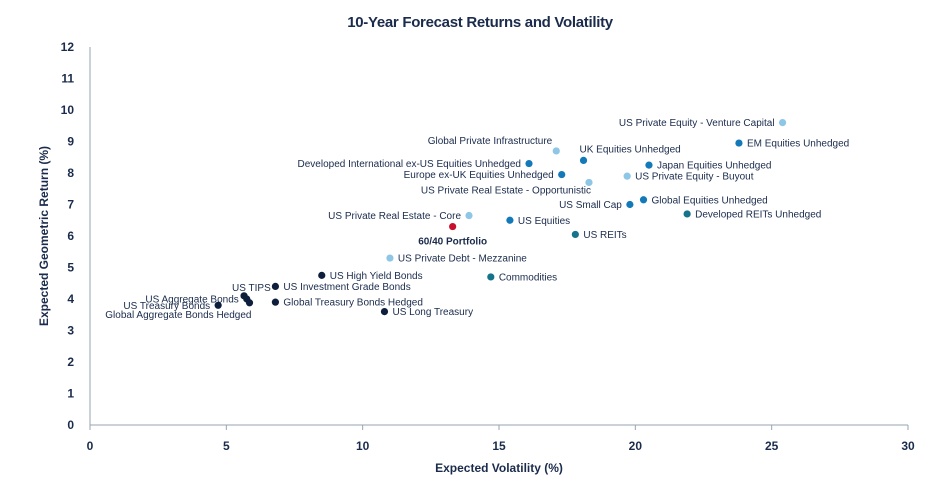  What do you see at coordinates (90, 446) in the screenshot?
I see `x-tick-label: 0` at bounding box center [90, 446].